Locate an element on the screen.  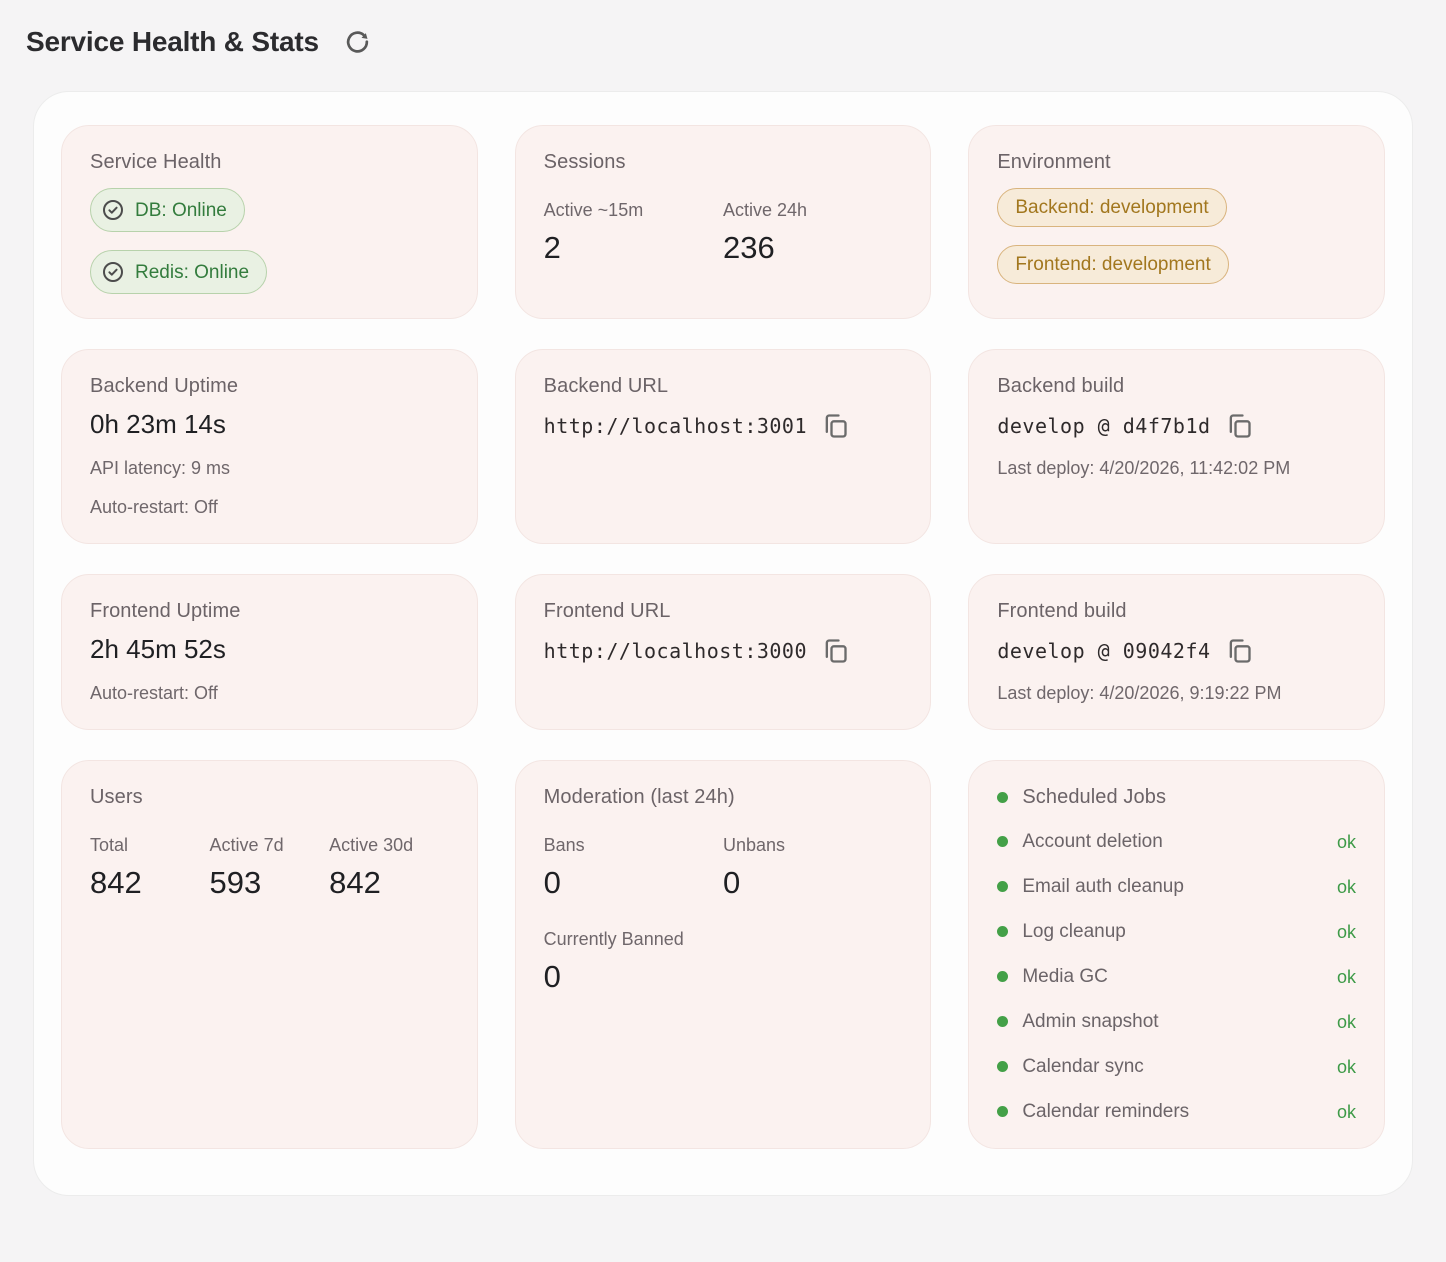
job-label: Calendar reminders is located at coordinates (1106, 1111).